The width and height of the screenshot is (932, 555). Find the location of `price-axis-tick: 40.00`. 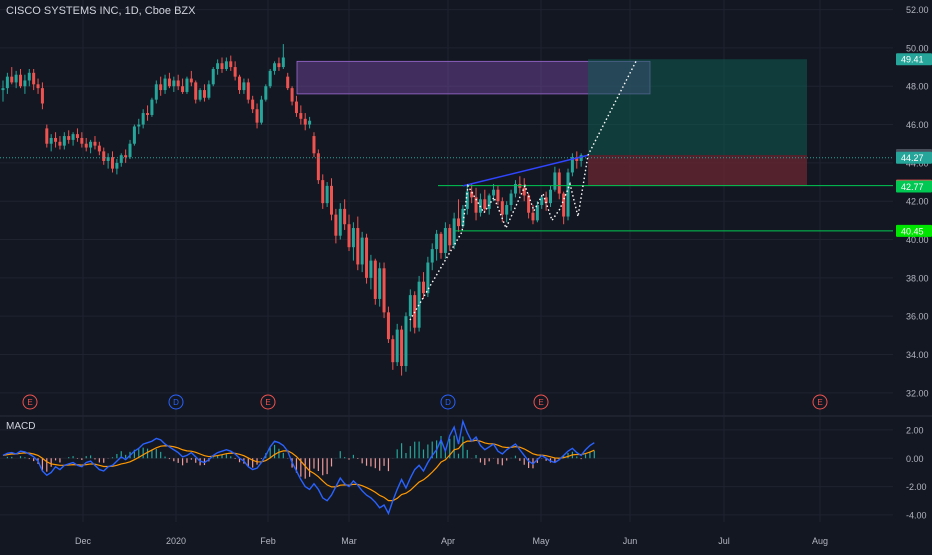

price-axis-tick: 40.00 is located at coordinates (917, 240).